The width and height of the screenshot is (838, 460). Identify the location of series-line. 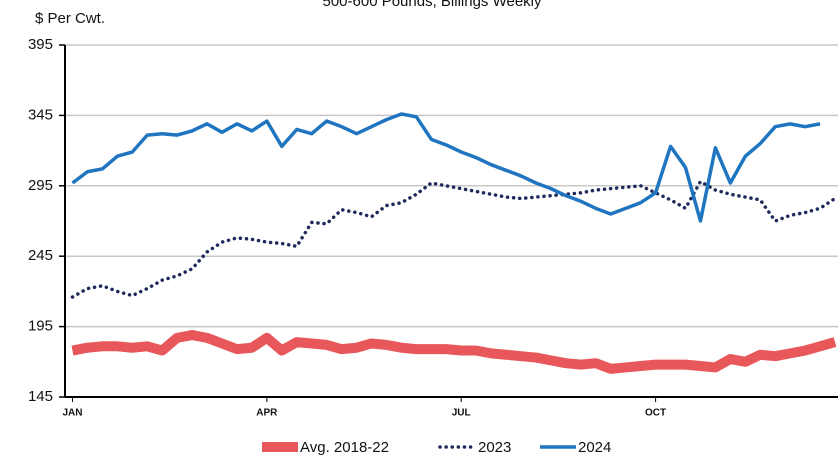
(454, 352).